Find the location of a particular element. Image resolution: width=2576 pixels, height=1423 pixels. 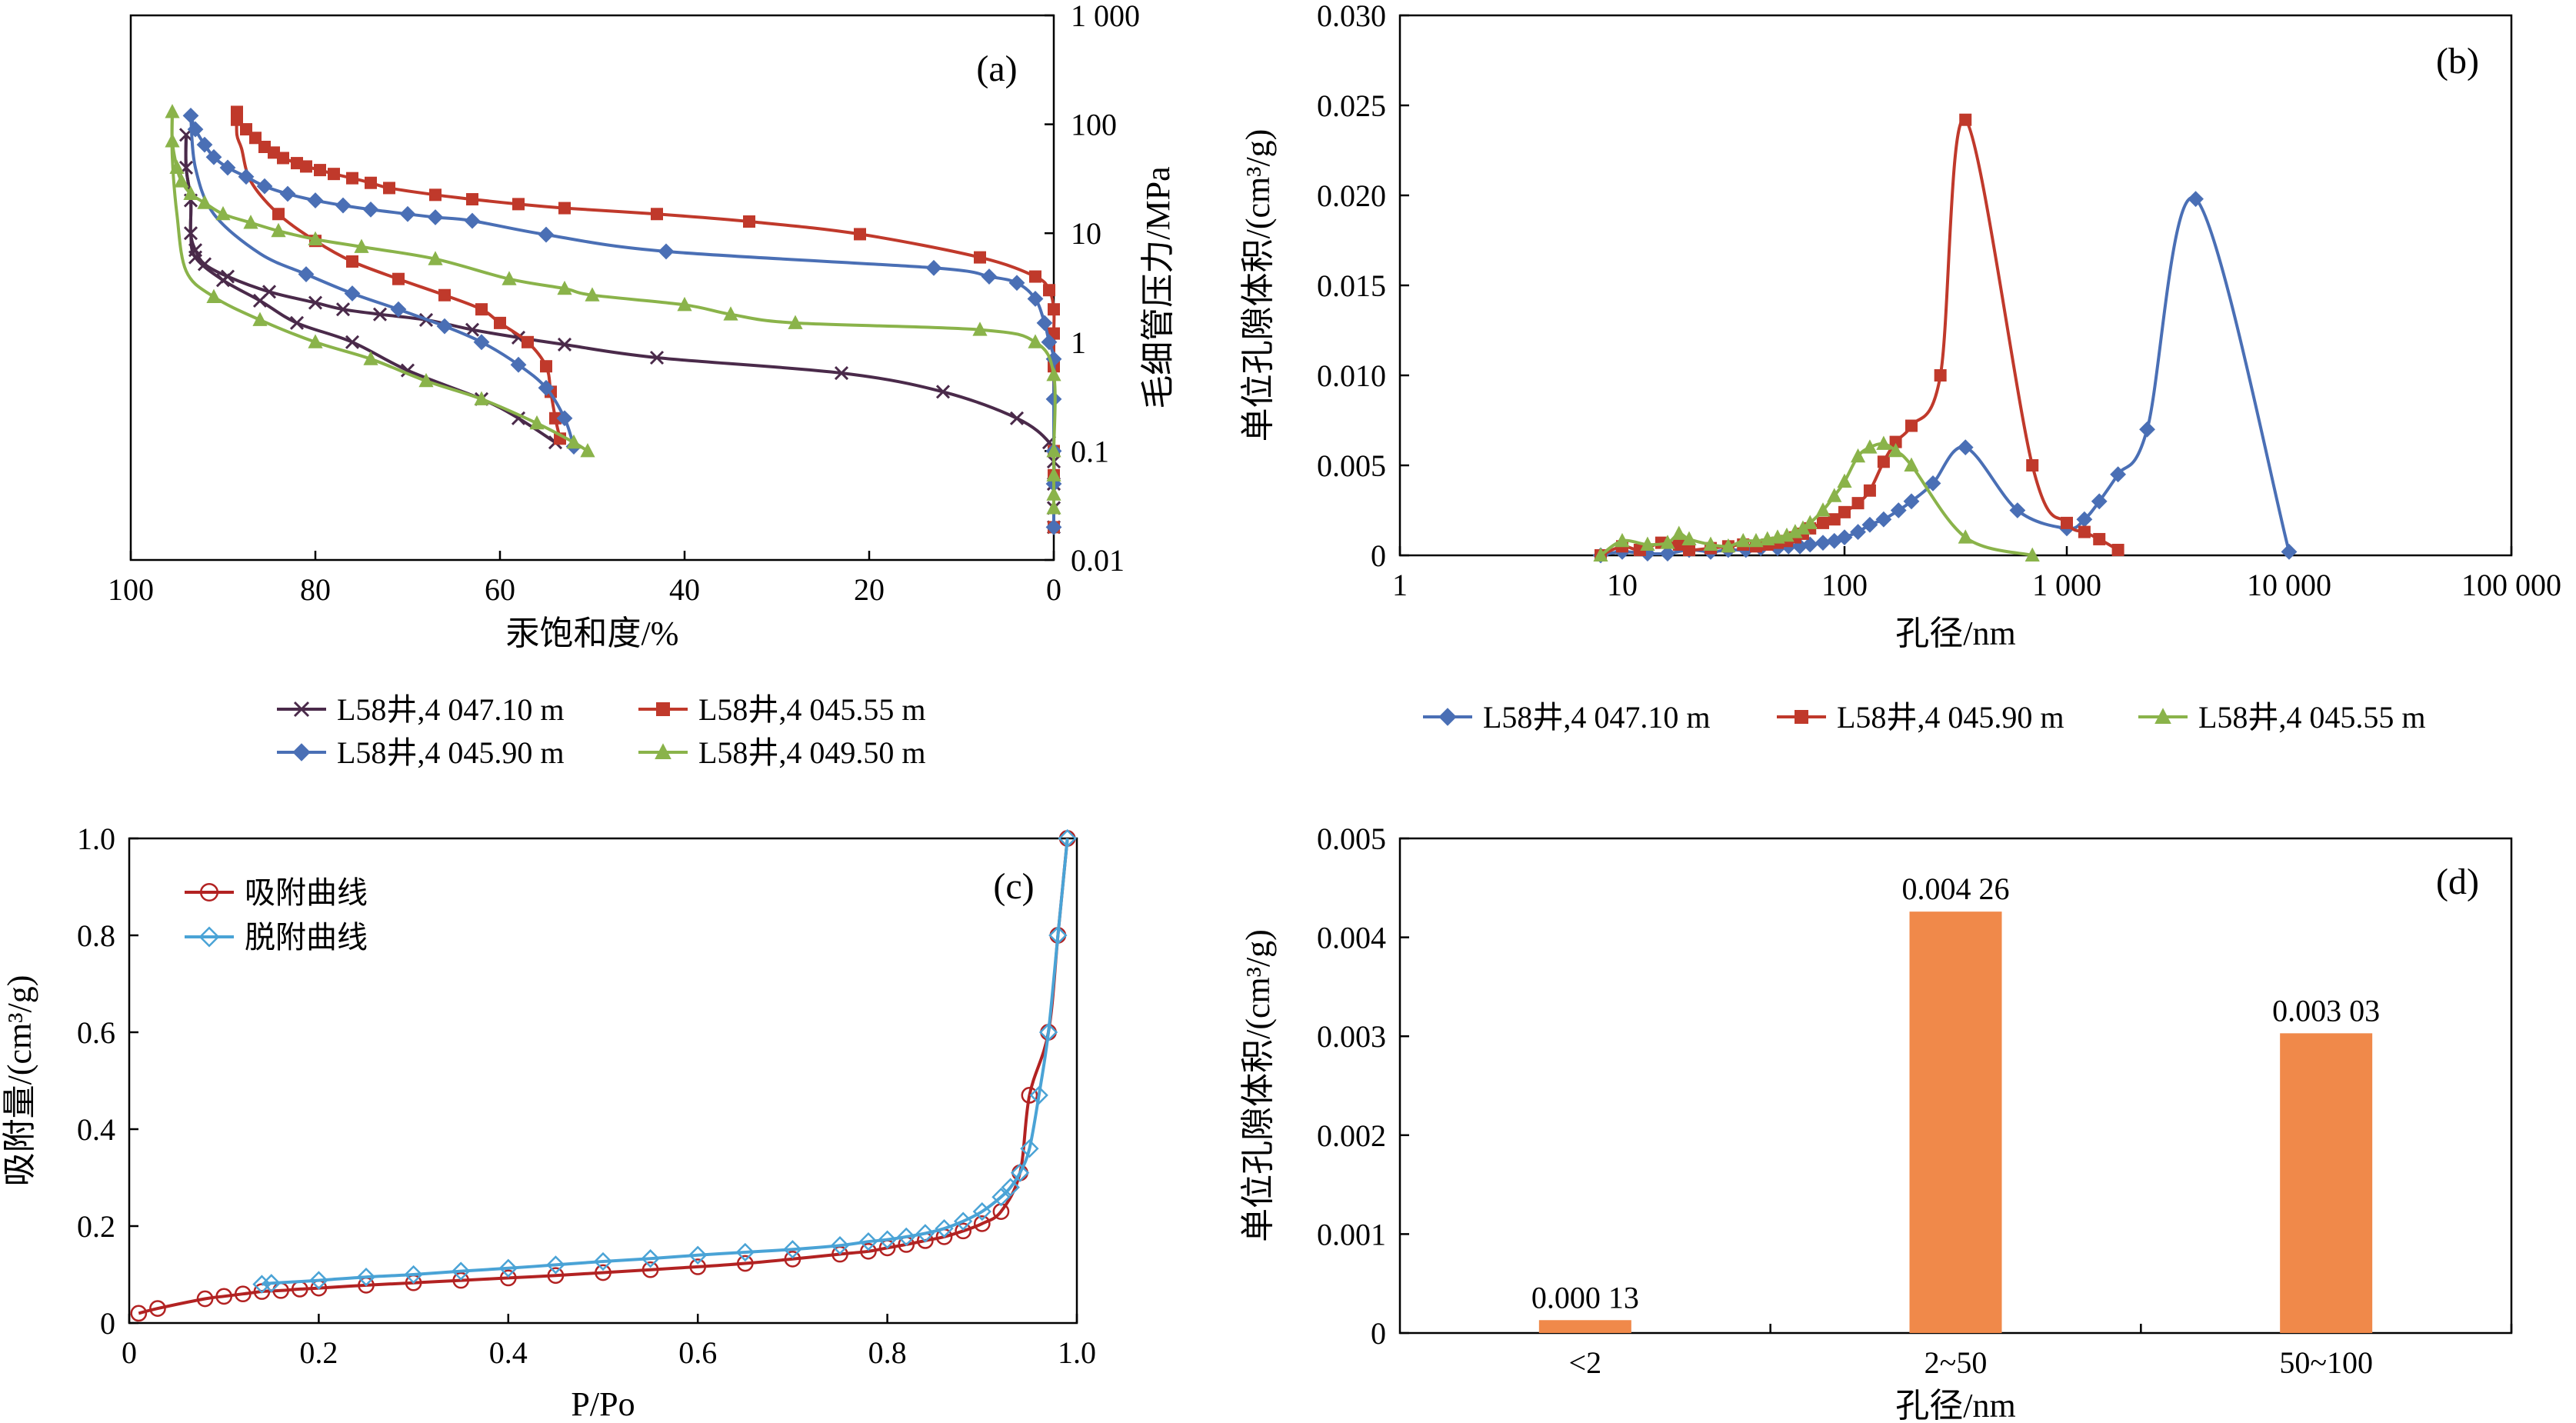

series-depressure-line is located at coordinates (398, 275).